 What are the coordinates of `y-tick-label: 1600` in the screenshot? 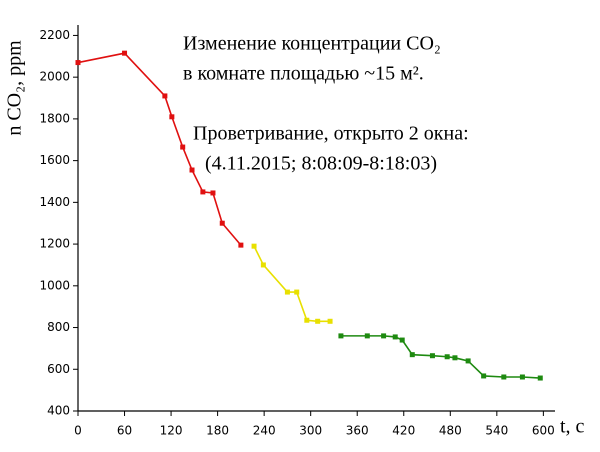 It's located at (54, 160).